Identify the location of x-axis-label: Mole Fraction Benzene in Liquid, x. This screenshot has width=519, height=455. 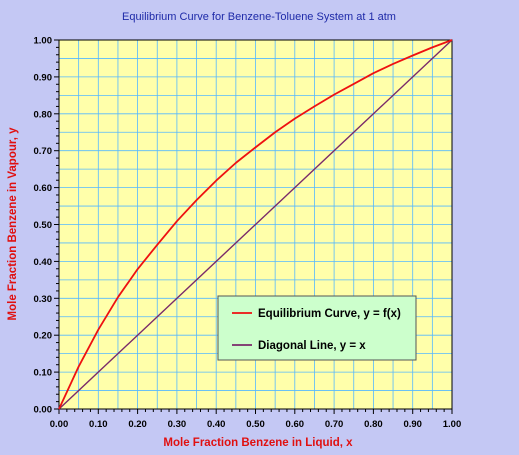
(258, 443).